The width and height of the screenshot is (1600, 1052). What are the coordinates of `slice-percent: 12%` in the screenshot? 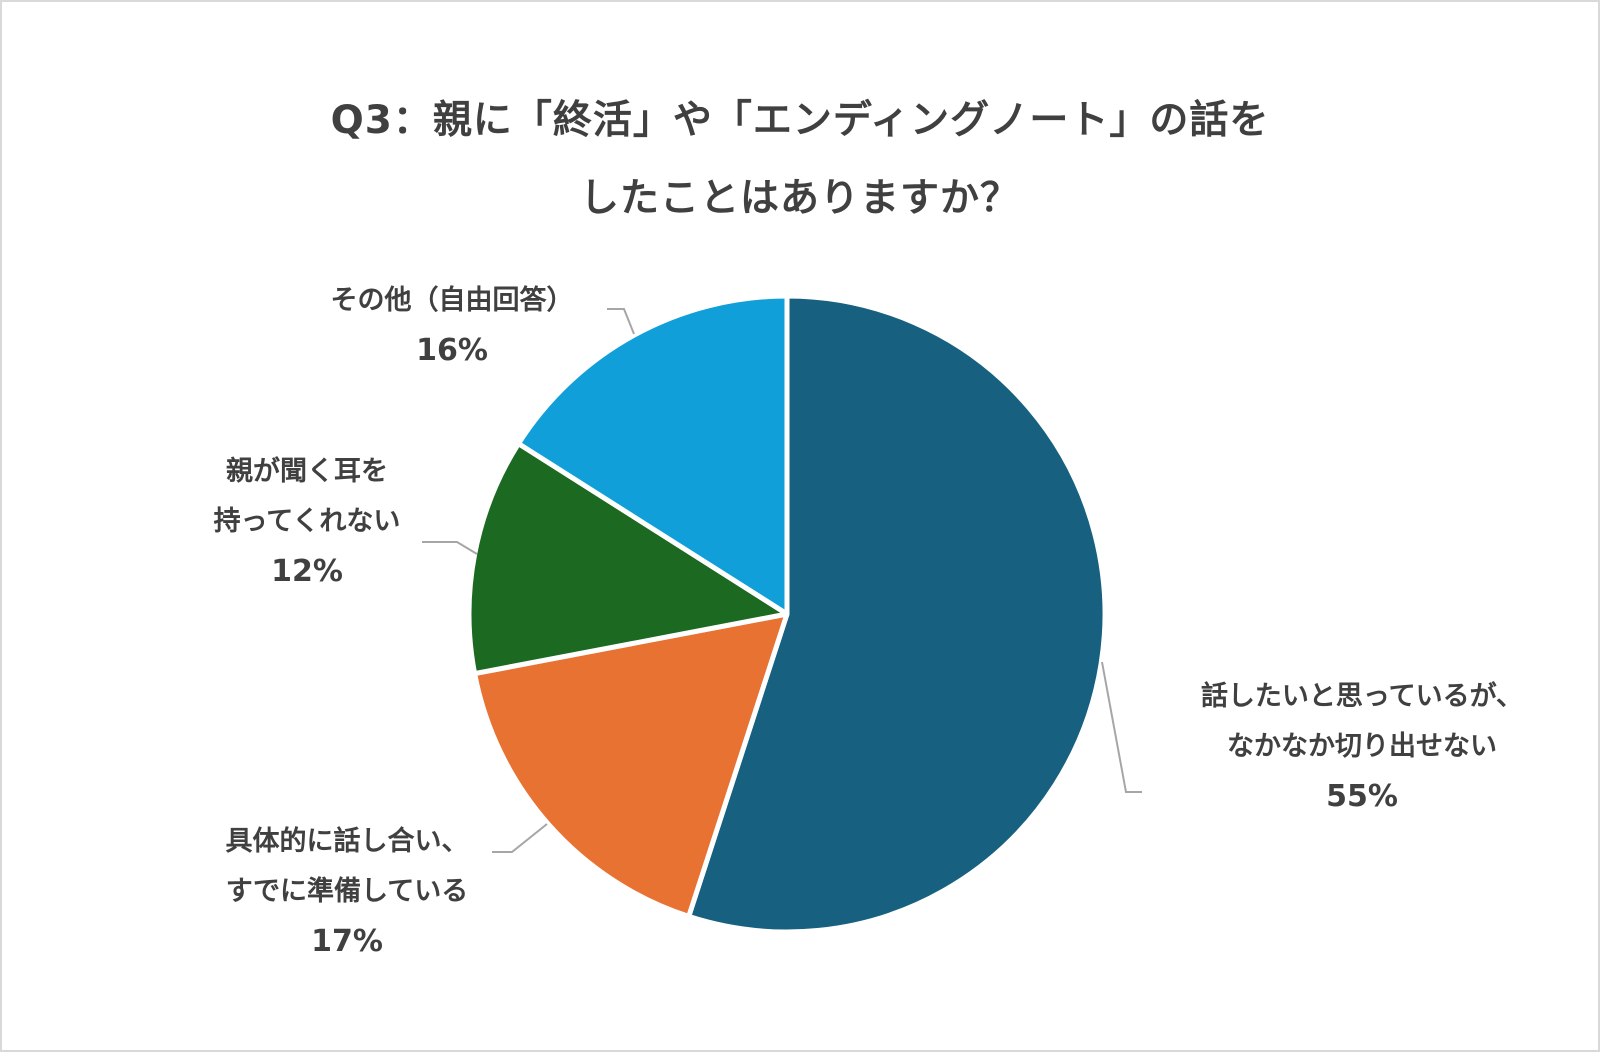 It's located at (307, 571).